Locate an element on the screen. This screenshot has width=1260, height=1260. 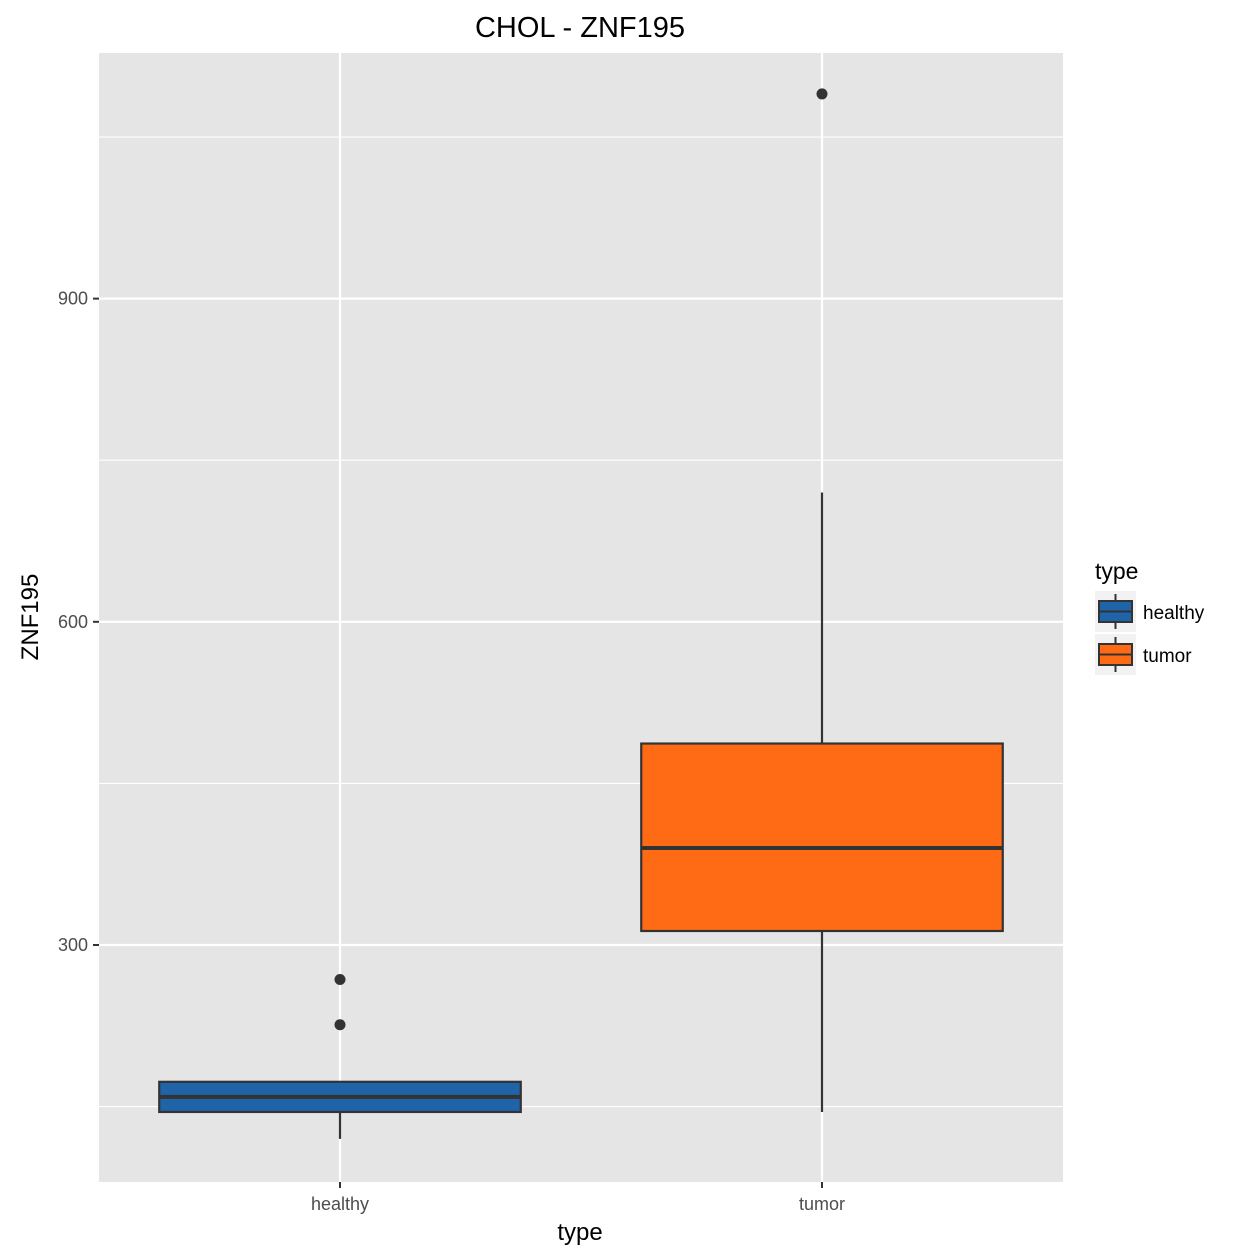
y-tick-label: 300 is located at coordinates (73, 945).